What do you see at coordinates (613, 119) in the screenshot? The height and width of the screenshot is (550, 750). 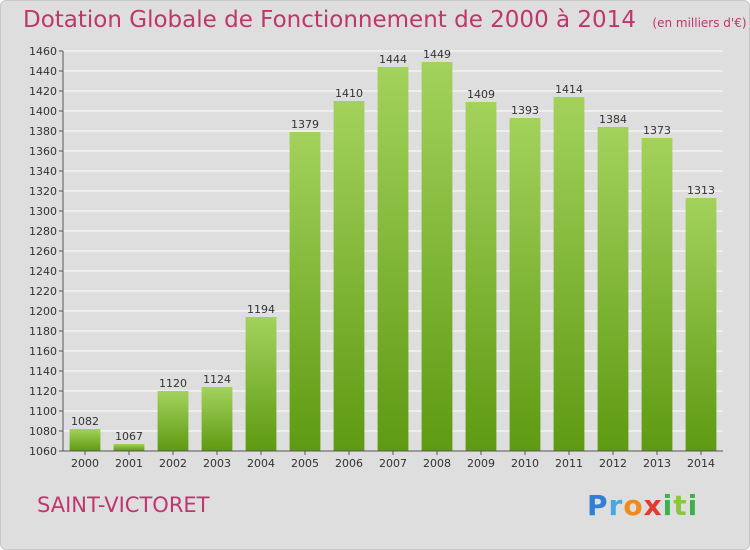 I see `bar-value-label: 1384` at bounding box center [613, 119].